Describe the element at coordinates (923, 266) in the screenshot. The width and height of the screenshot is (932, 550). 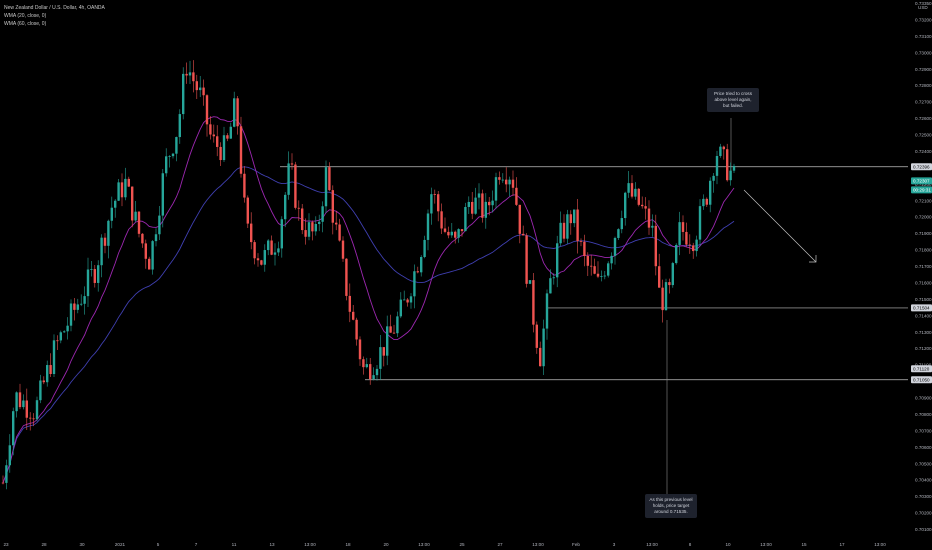
I see `y-tick-label: 0.71700` at that location.